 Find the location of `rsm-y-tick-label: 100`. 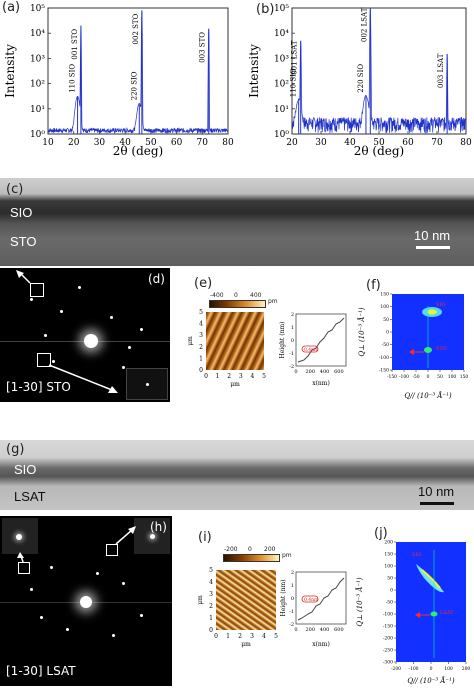

rsm-y-tick-label: 100 is located at coordinates (384, 307).